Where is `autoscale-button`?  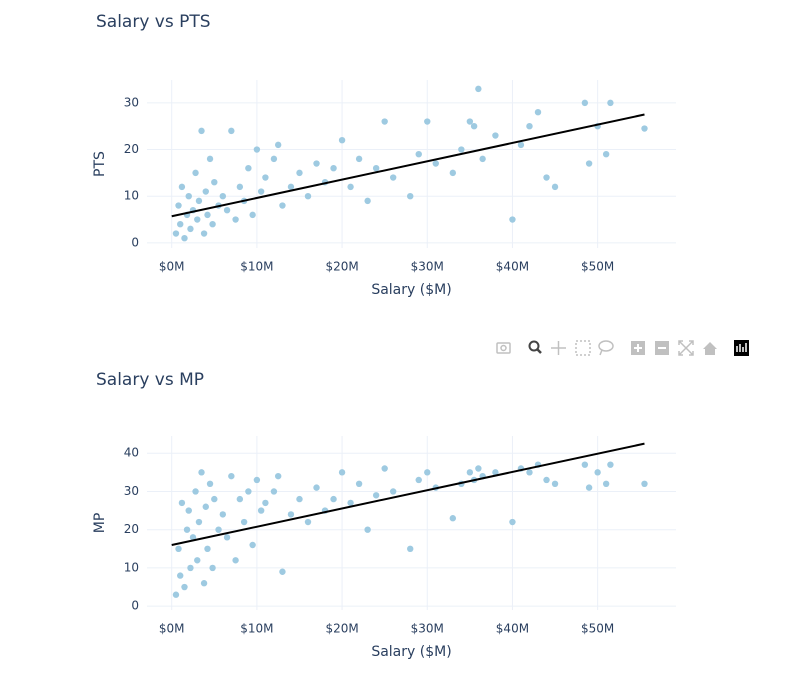 autoscale-button is located at coordinates (686, 348).